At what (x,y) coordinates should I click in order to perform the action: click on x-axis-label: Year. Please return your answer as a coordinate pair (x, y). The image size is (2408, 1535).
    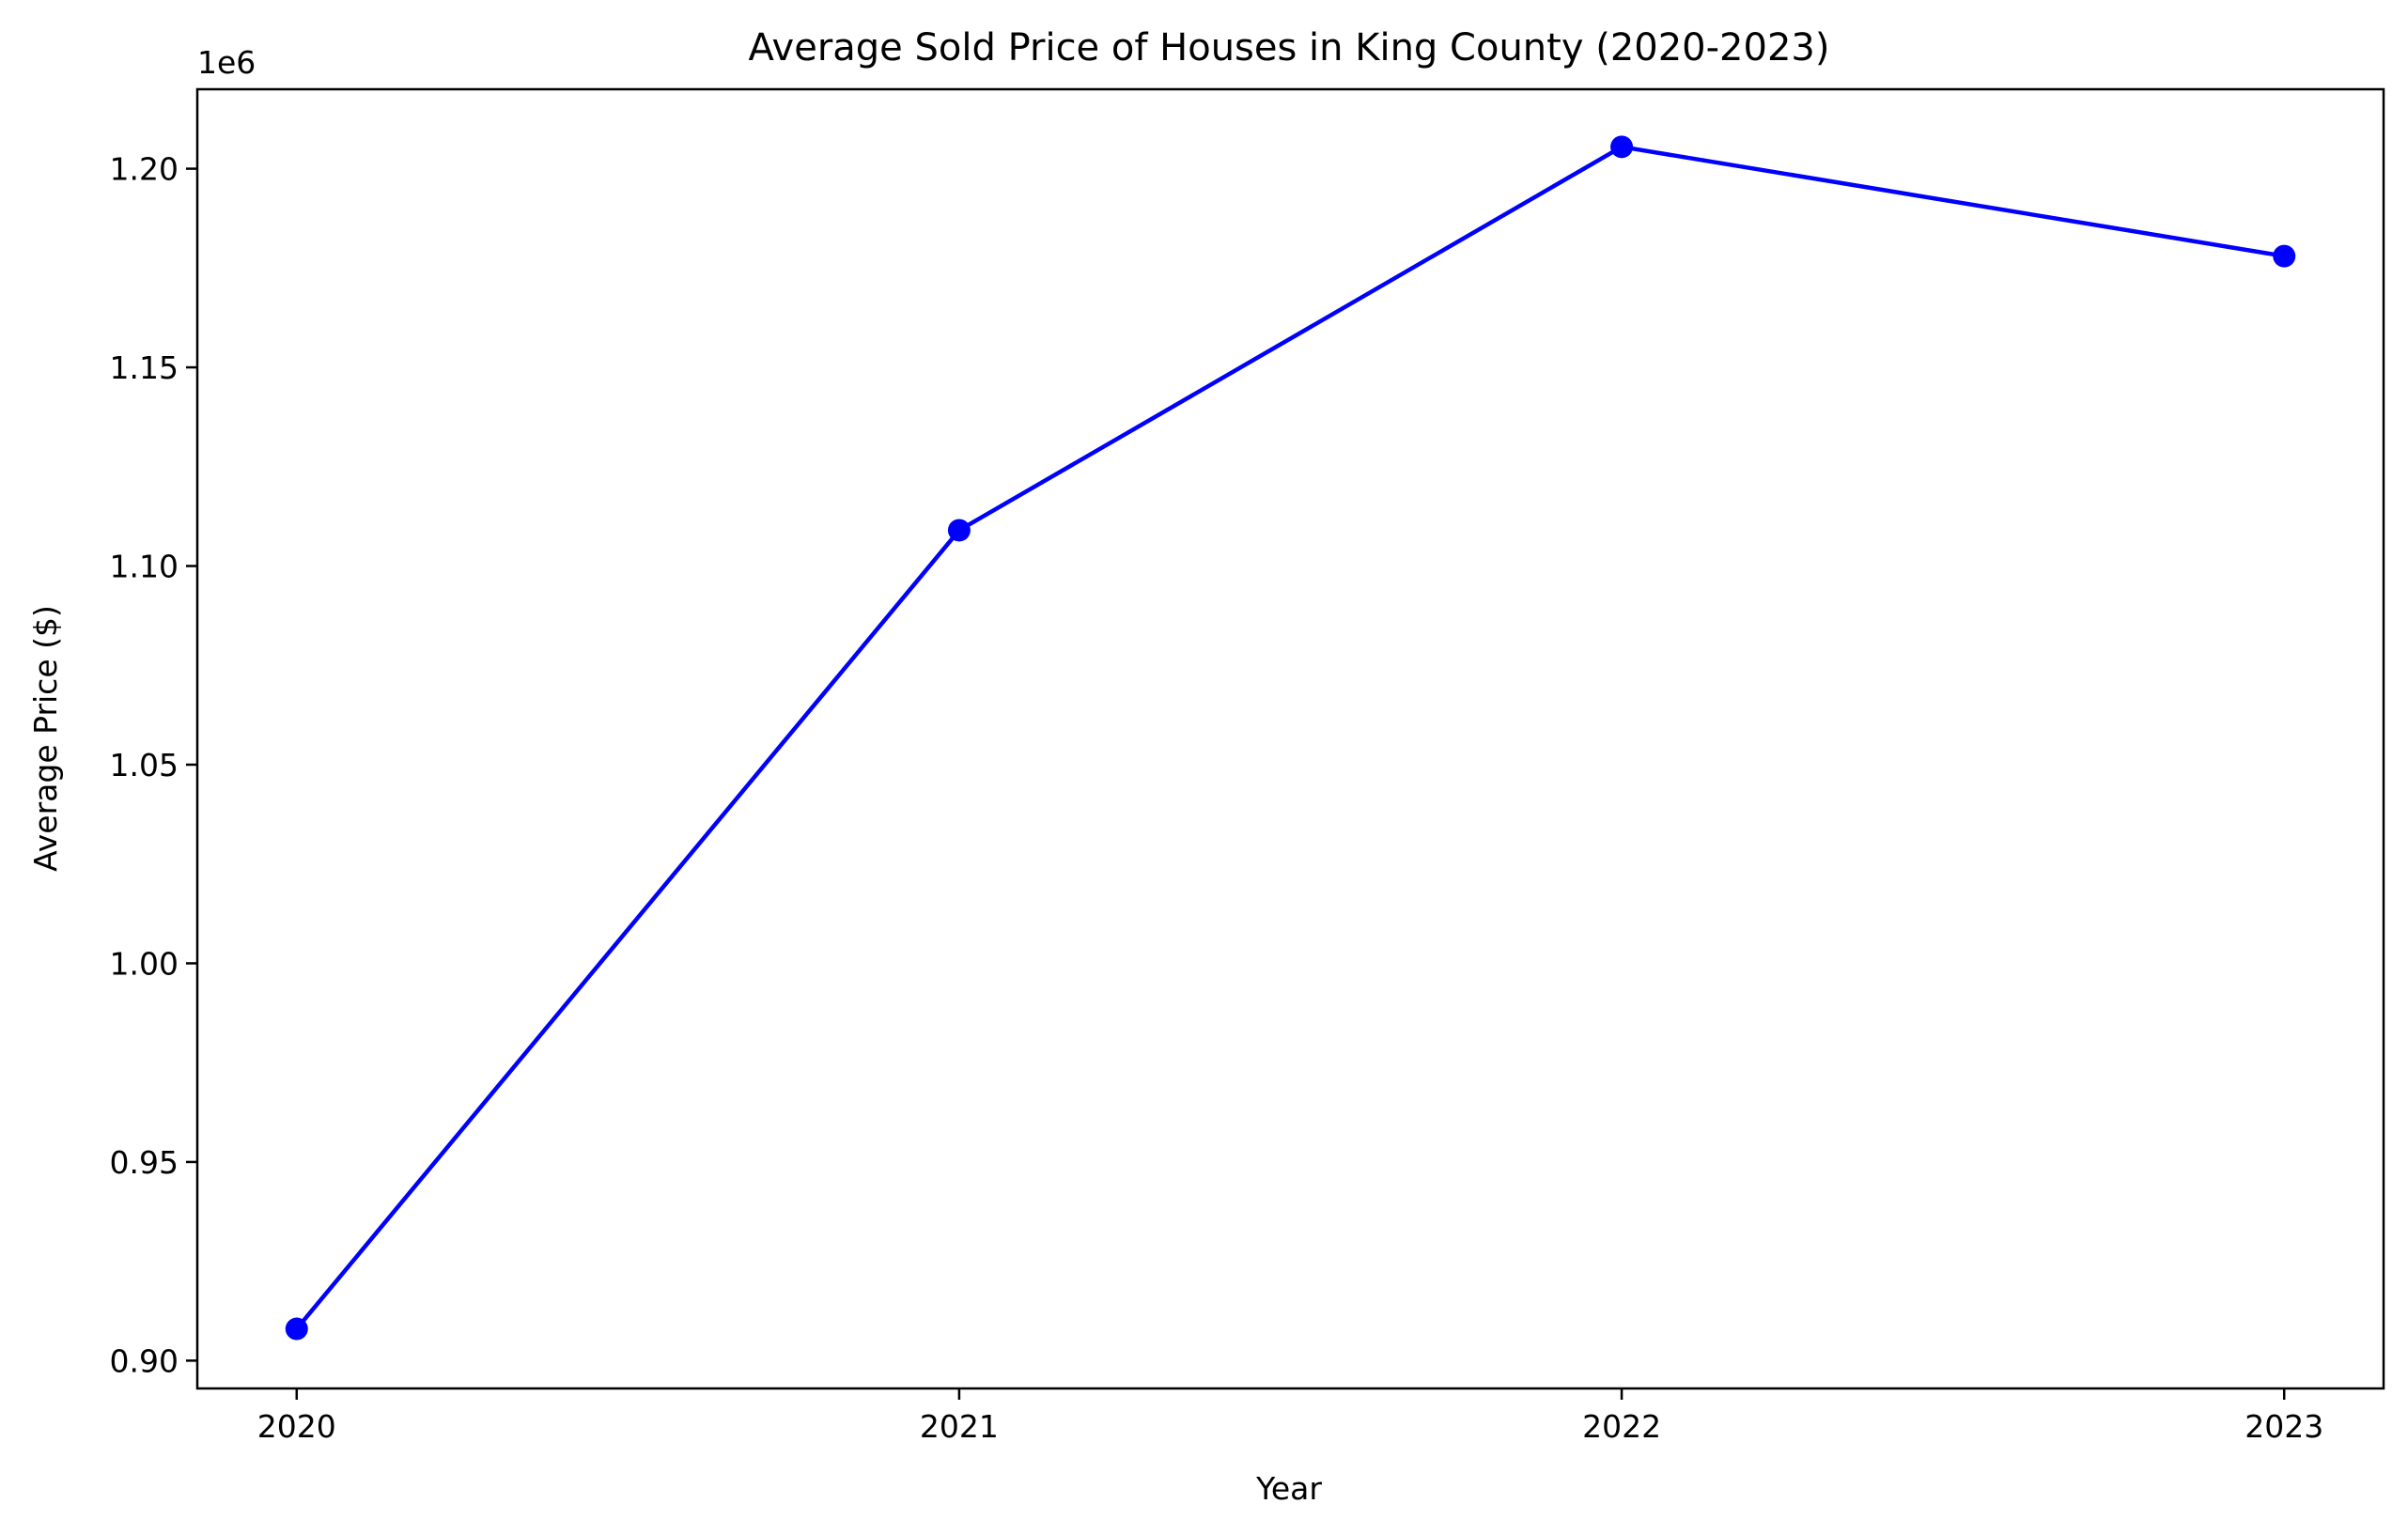
    Looking at the image, I should click on (1288, 1488).